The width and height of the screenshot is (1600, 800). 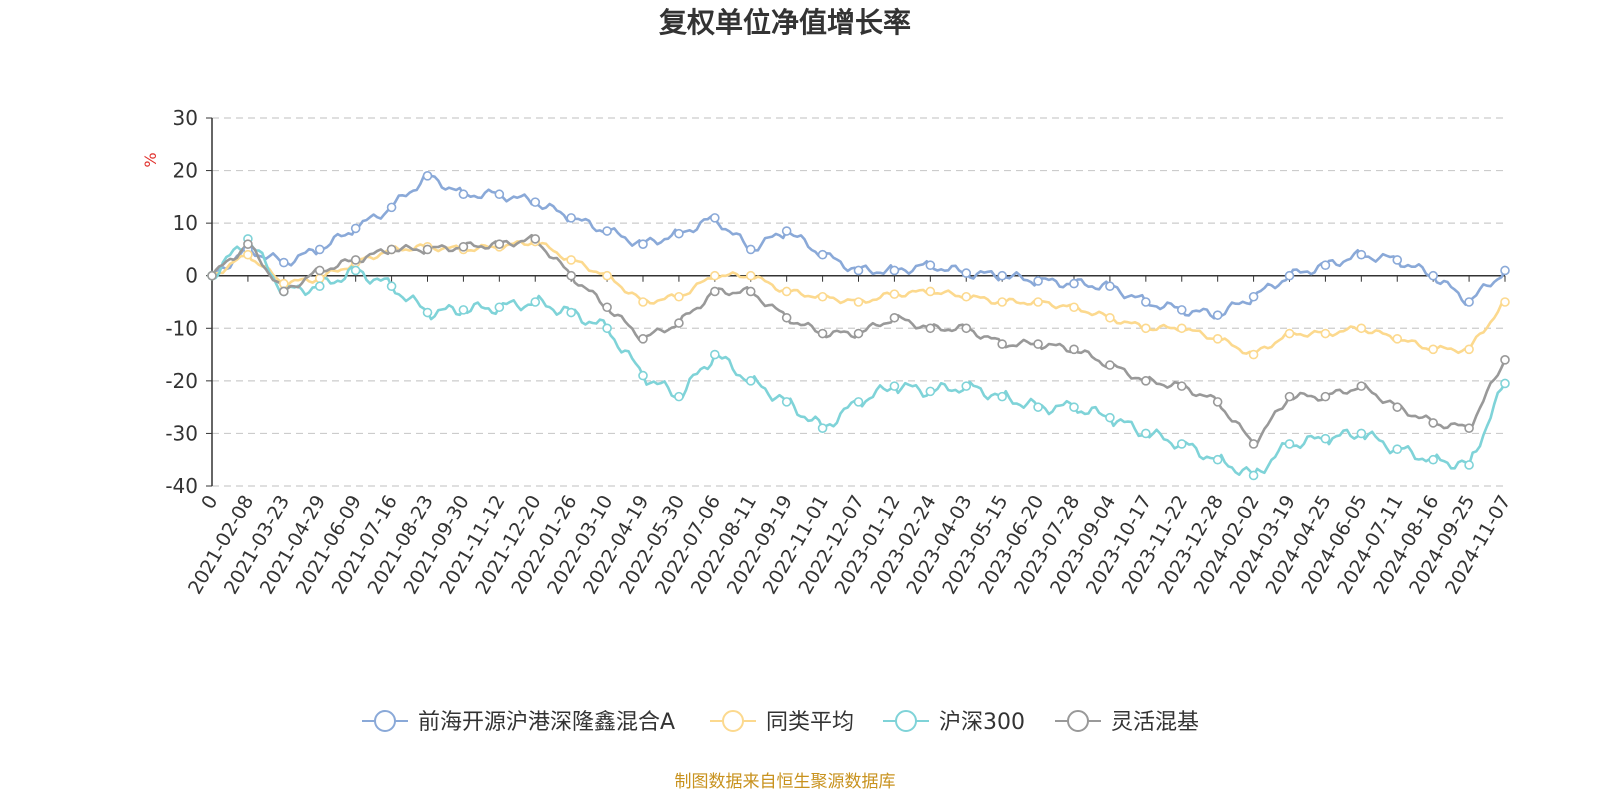 What do you see at coordinates (209, 502) in the screenshot?
I see `x-tick-label: 0` at bounding box center [209, 502].